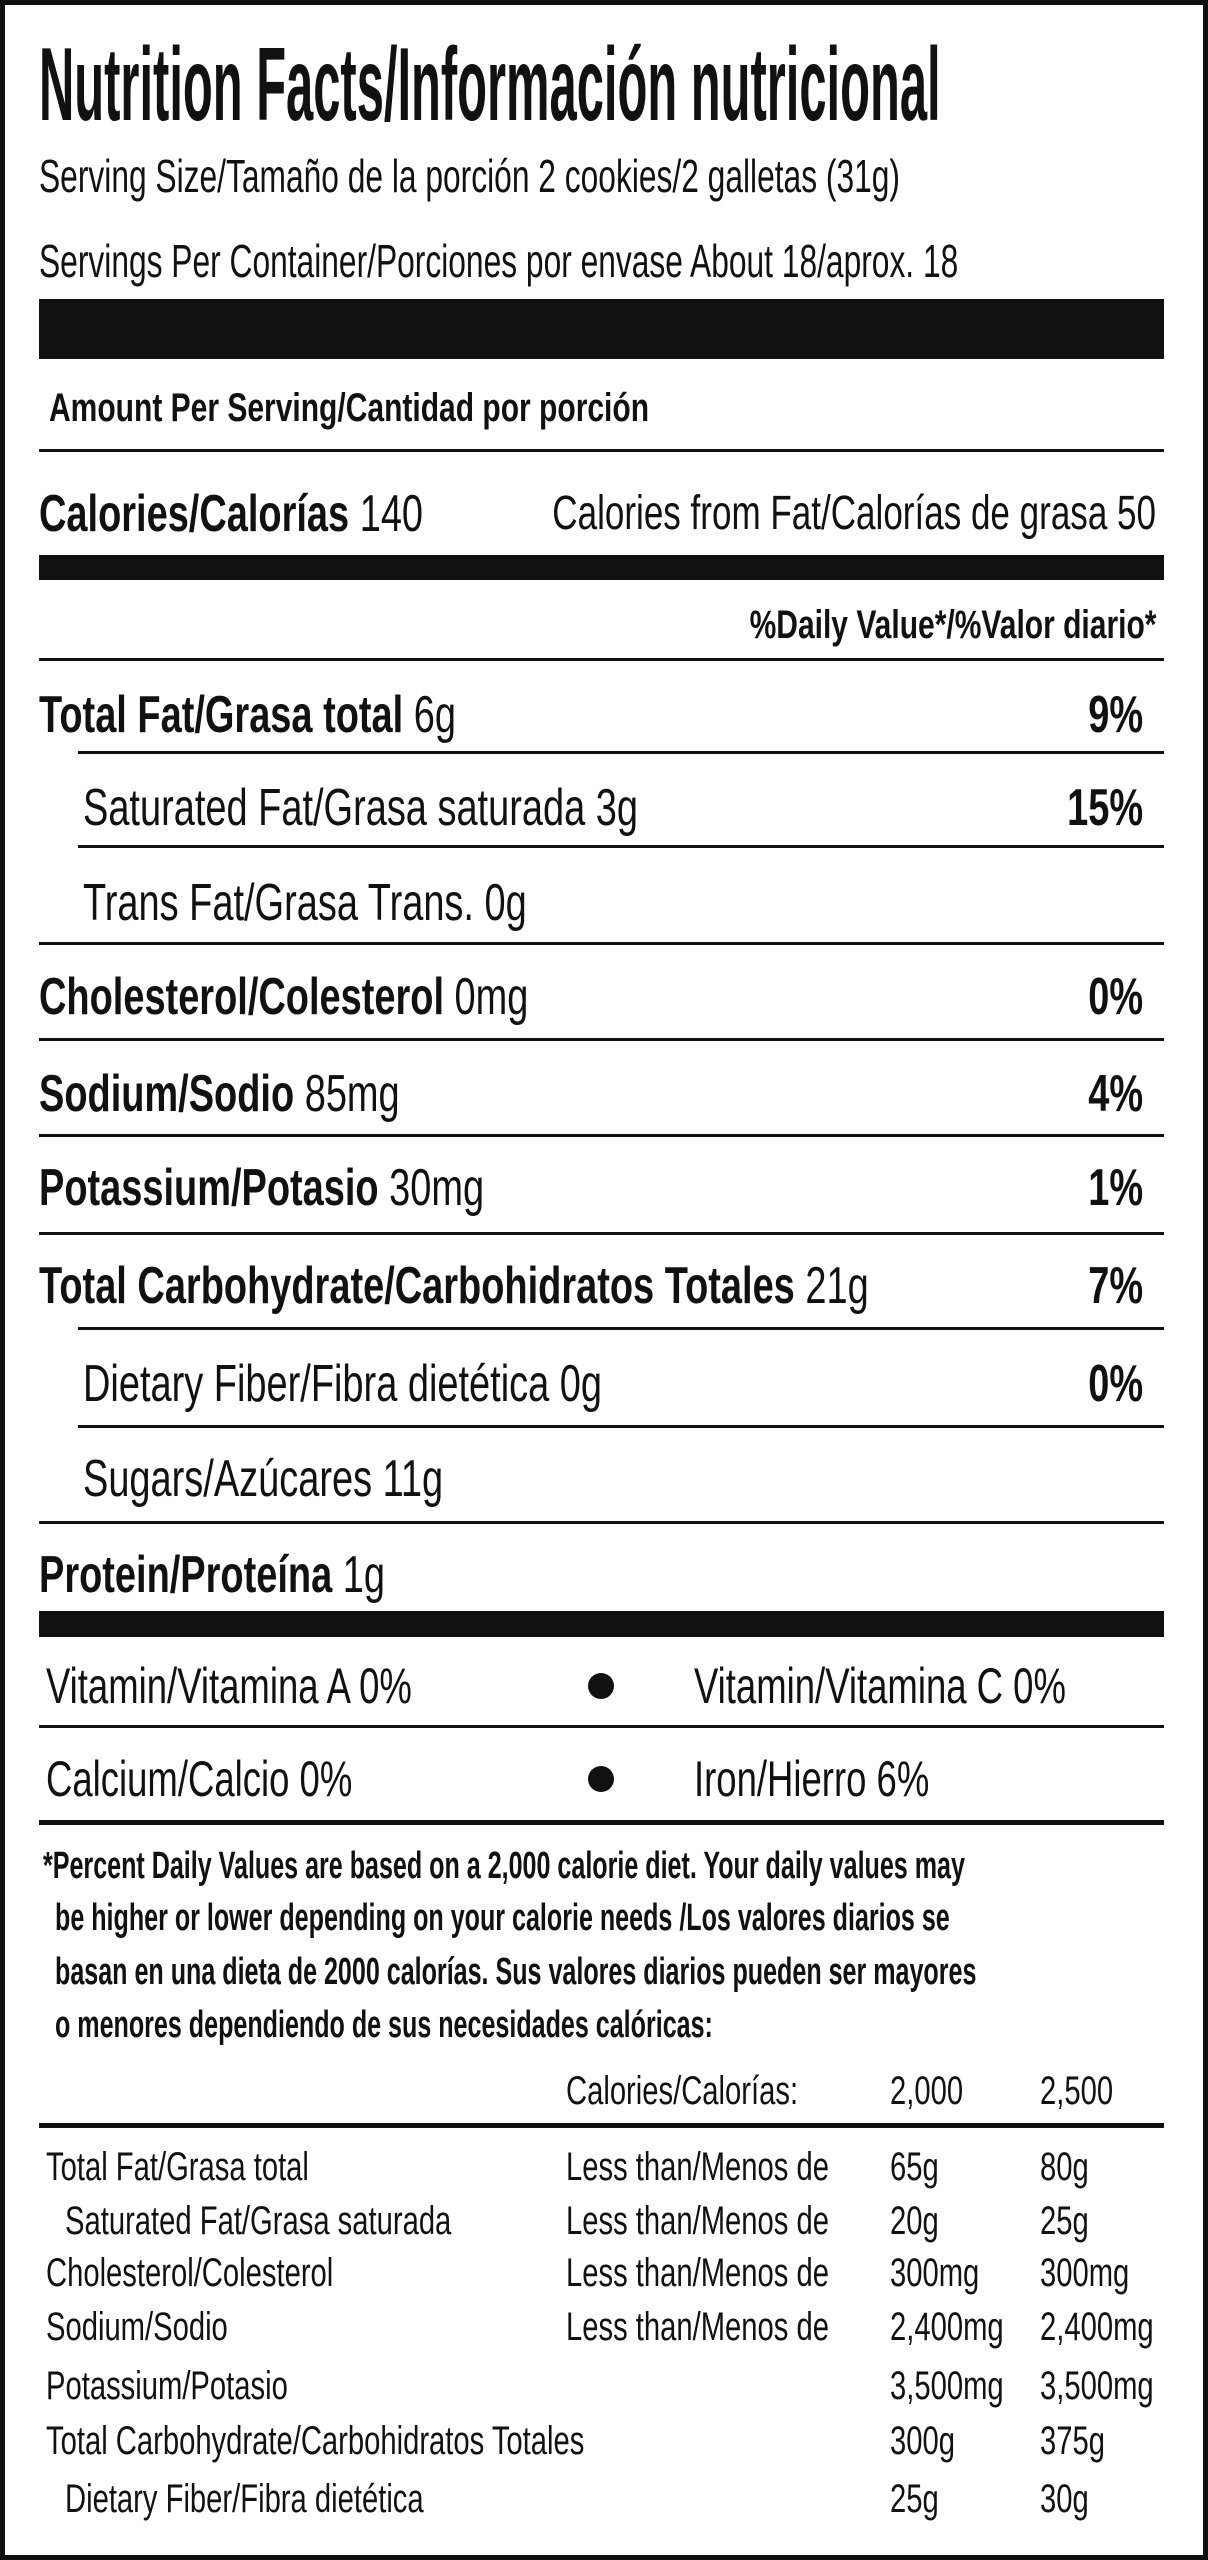 The height and width of the screenshot is (2560, 1208). I want to click on calories-value: 140, so click(391, 514).